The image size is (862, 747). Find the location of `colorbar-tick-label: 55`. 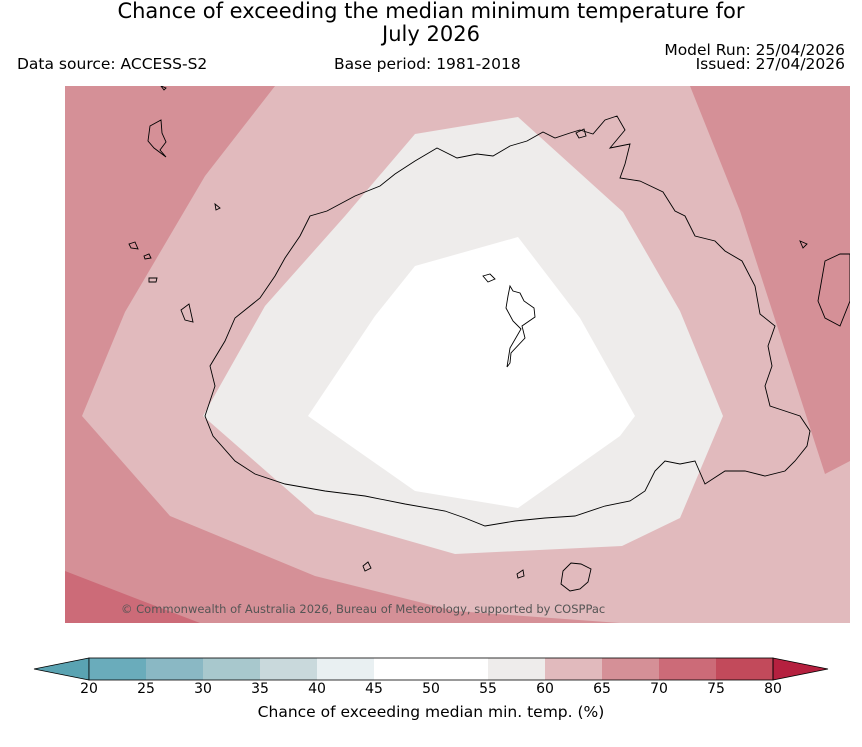

colorbar-tick-label: 55 is located at coordinates (488, 689).